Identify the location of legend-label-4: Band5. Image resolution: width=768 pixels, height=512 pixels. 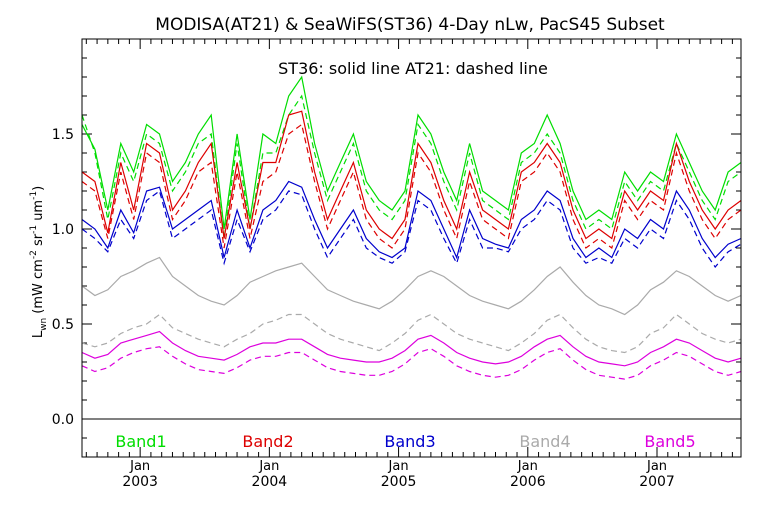
(669, 441).